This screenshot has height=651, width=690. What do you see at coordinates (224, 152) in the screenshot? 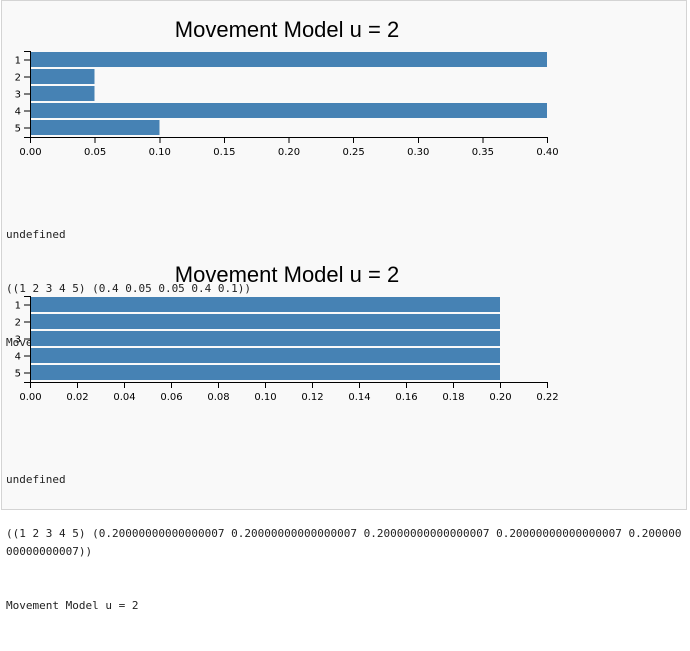
I see `x-tick-label: 0.15` at bounding box center [224, 152].